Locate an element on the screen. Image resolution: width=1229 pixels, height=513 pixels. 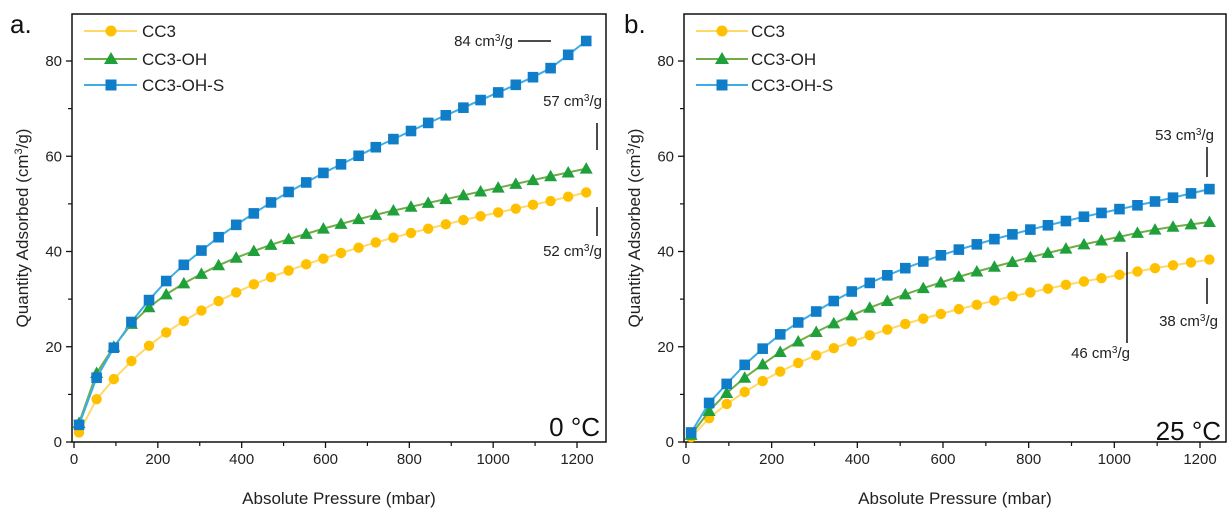
x-tick-label: 800 is located at coordinates (409, 459).